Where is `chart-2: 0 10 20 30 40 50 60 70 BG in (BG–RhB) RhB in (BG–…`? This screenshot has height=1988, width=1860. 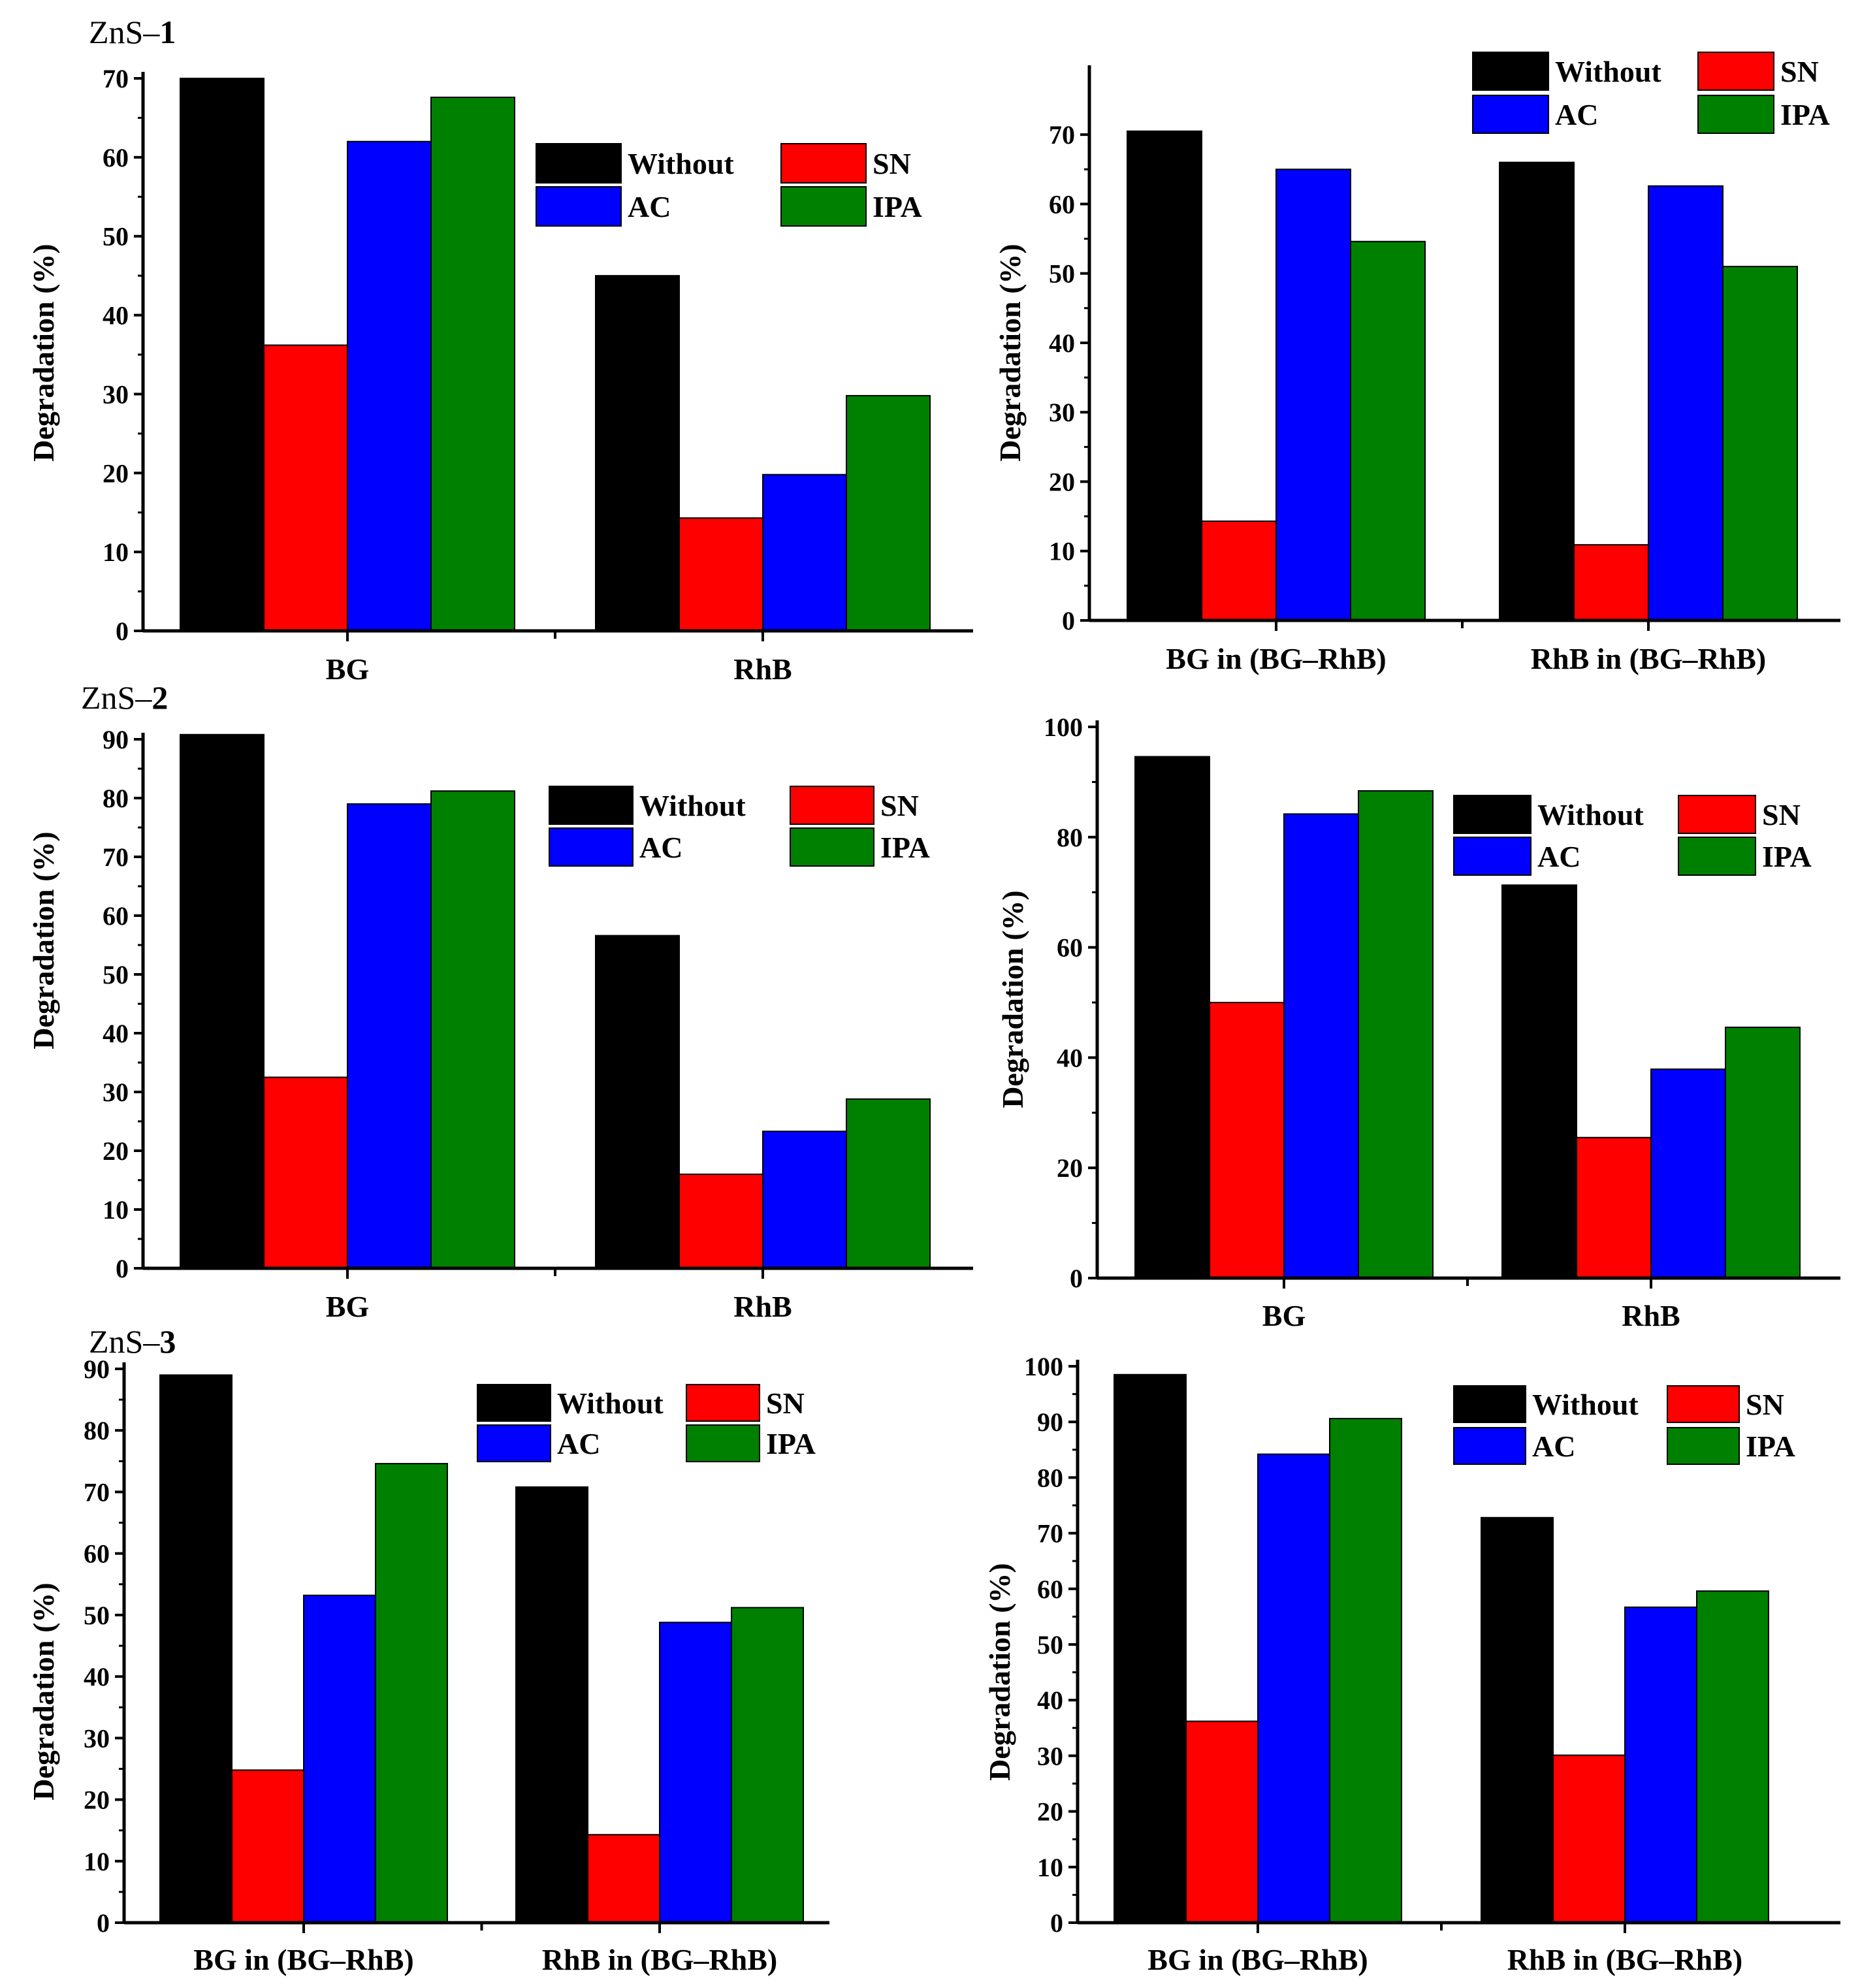
chart-2: 0 10 20 30 40 50 60 70 BG in (BG–RhB) RhB in (BG–… is located at coordinates (1416, 363).